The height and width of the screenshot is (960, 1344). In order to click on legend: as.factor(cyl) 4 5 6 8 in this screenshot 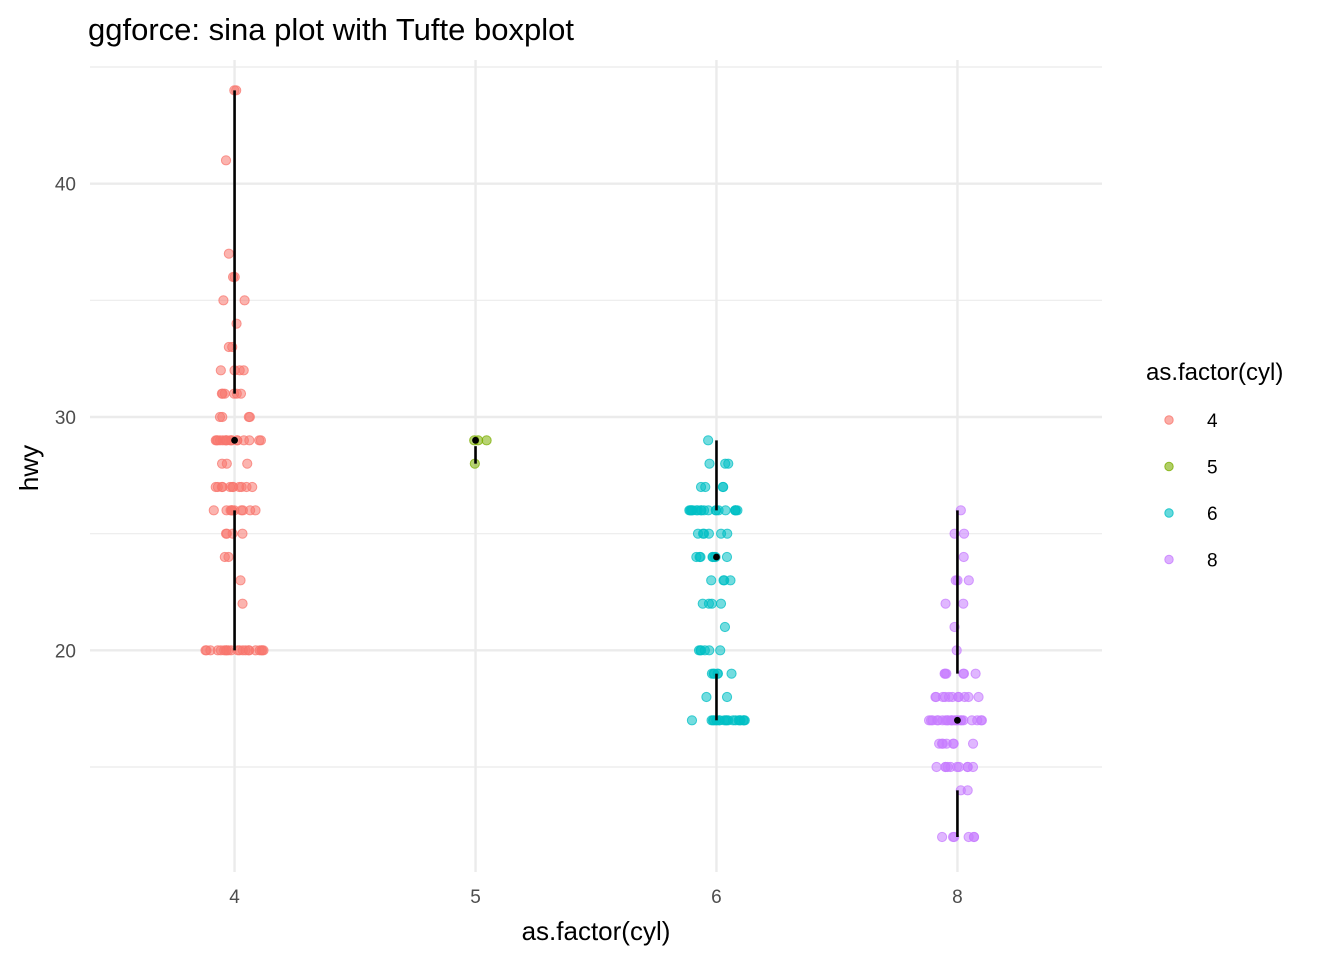, I will do `click(1214, 465)`.